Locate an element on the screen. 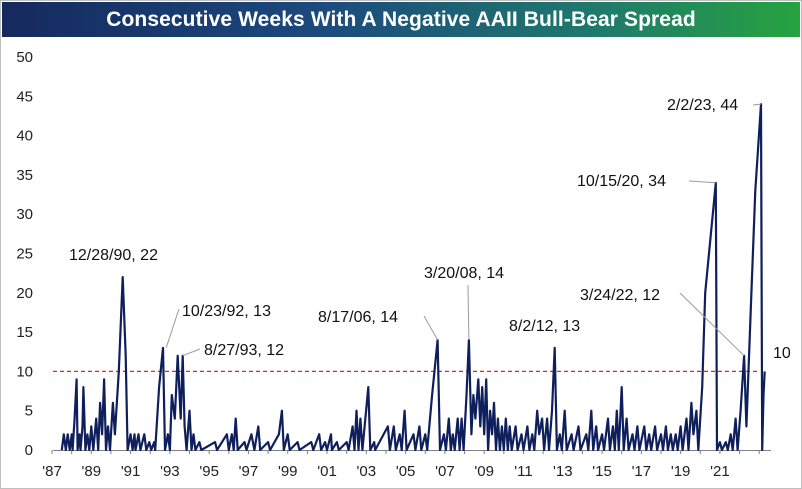 This screenshot has height=489, width=802. x-tick-label-09: '09 is located at coordinates (484, 471).